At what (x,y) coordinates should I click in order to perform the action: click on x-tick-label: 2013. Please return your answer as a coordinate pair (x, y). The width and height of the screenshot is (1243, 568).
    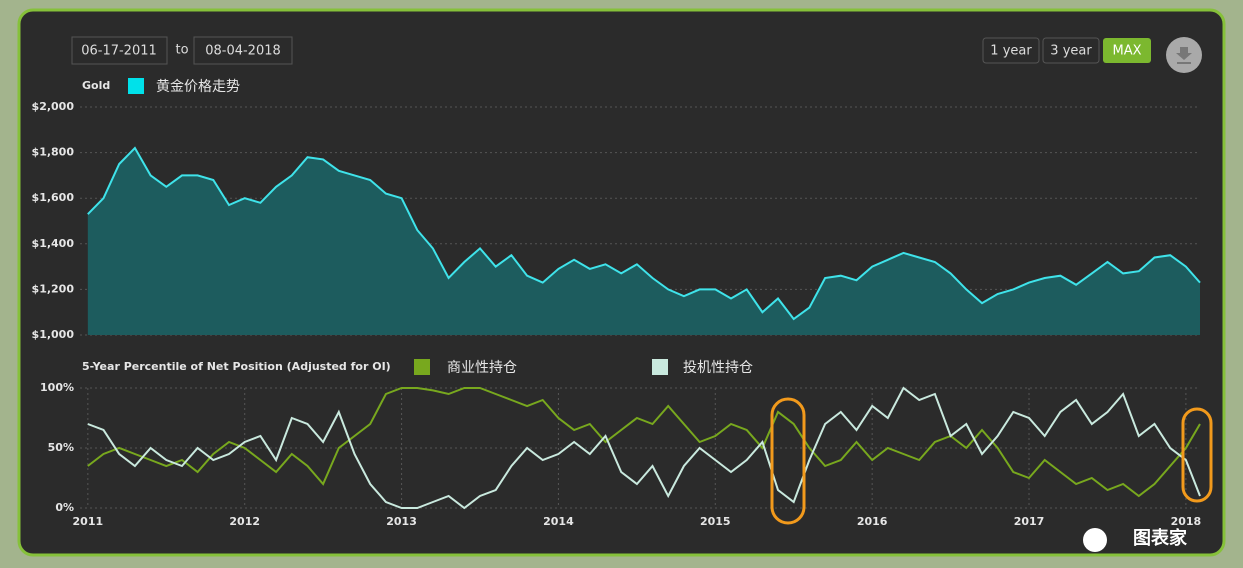
    Looking at the image, I should click on (401, 521).